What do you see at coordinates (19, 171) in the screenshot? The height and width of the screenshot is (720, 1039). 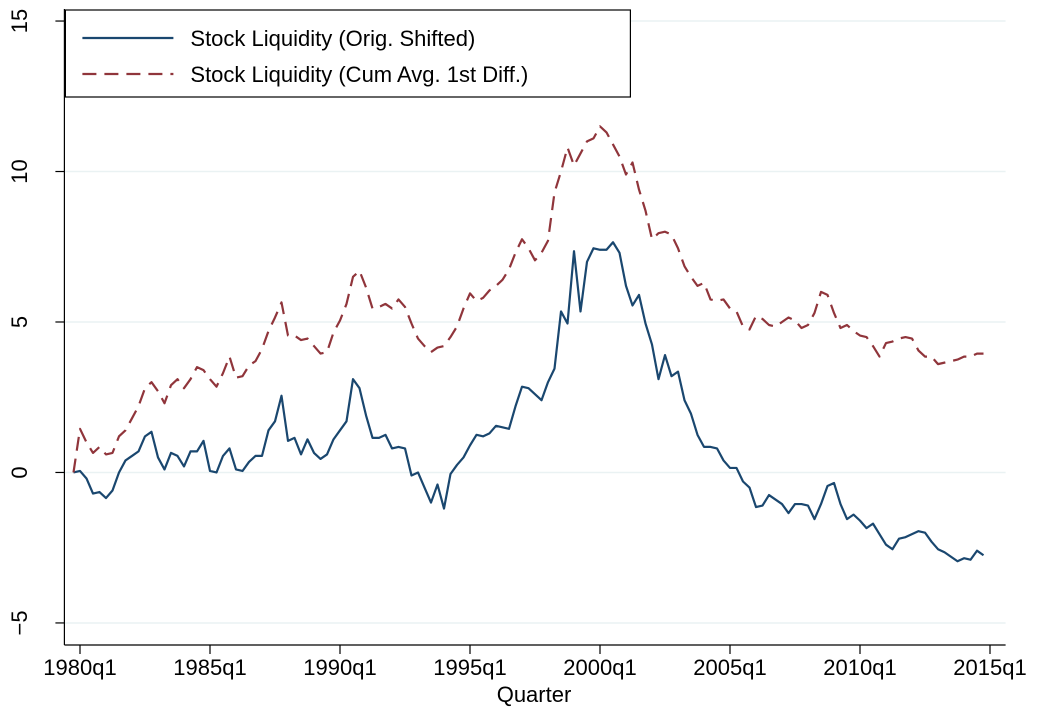 I see `y-tick-label: 10` at bounding box center [19, 171].